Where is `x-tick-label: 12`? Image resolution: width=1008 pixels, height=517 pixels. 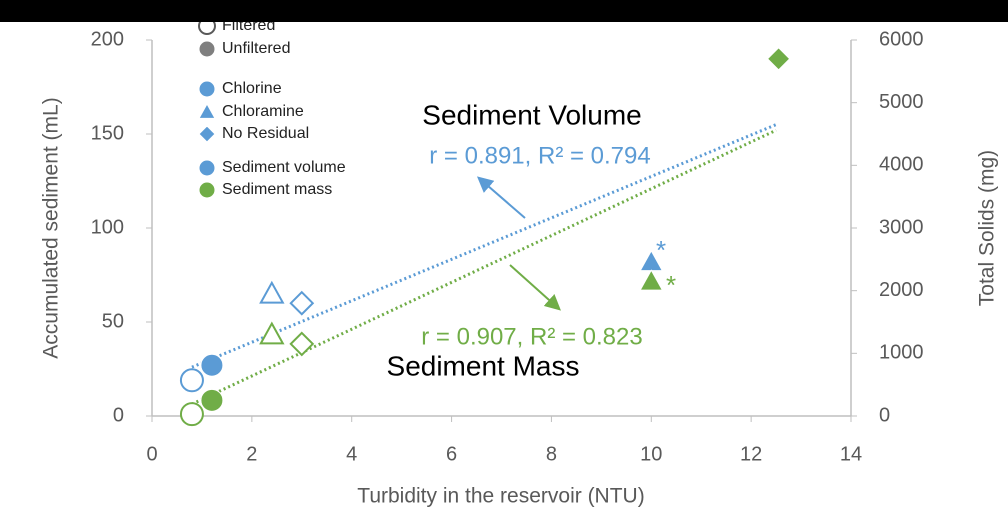 x-tick-label: 12 is located at coordinates (751, 454).